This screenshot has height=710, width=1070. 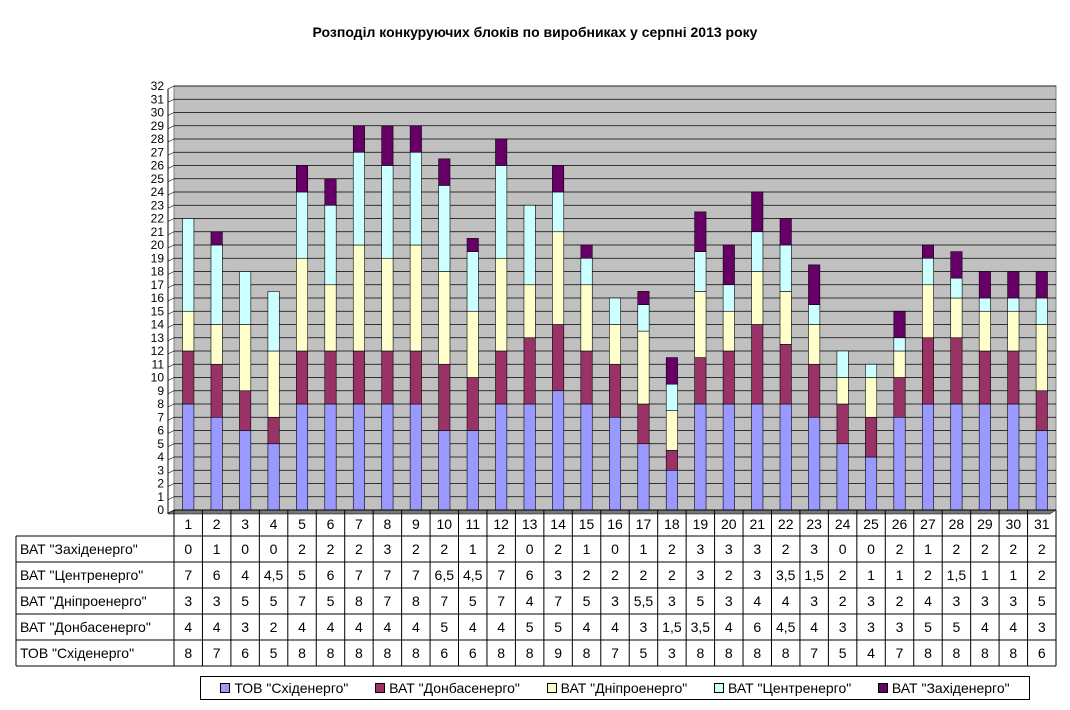 What do you see at coordinates (447, 688) in the screenshot?
I see `legend-item: ВАТ "Донбасенерго"` at bounding box center [447, 688].